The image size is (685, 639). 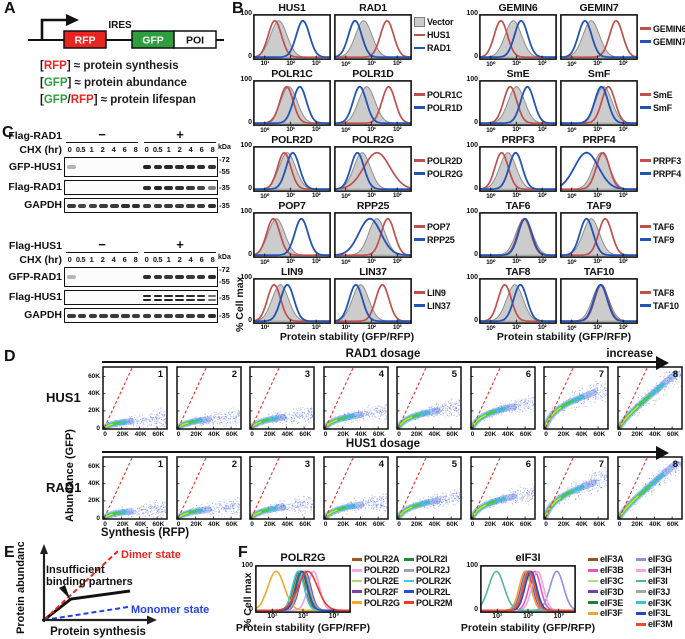 What do you see at coordinates (419, 94) in the screenshot?
I see `legend-line-swatch` at bounding box center [419, 94].